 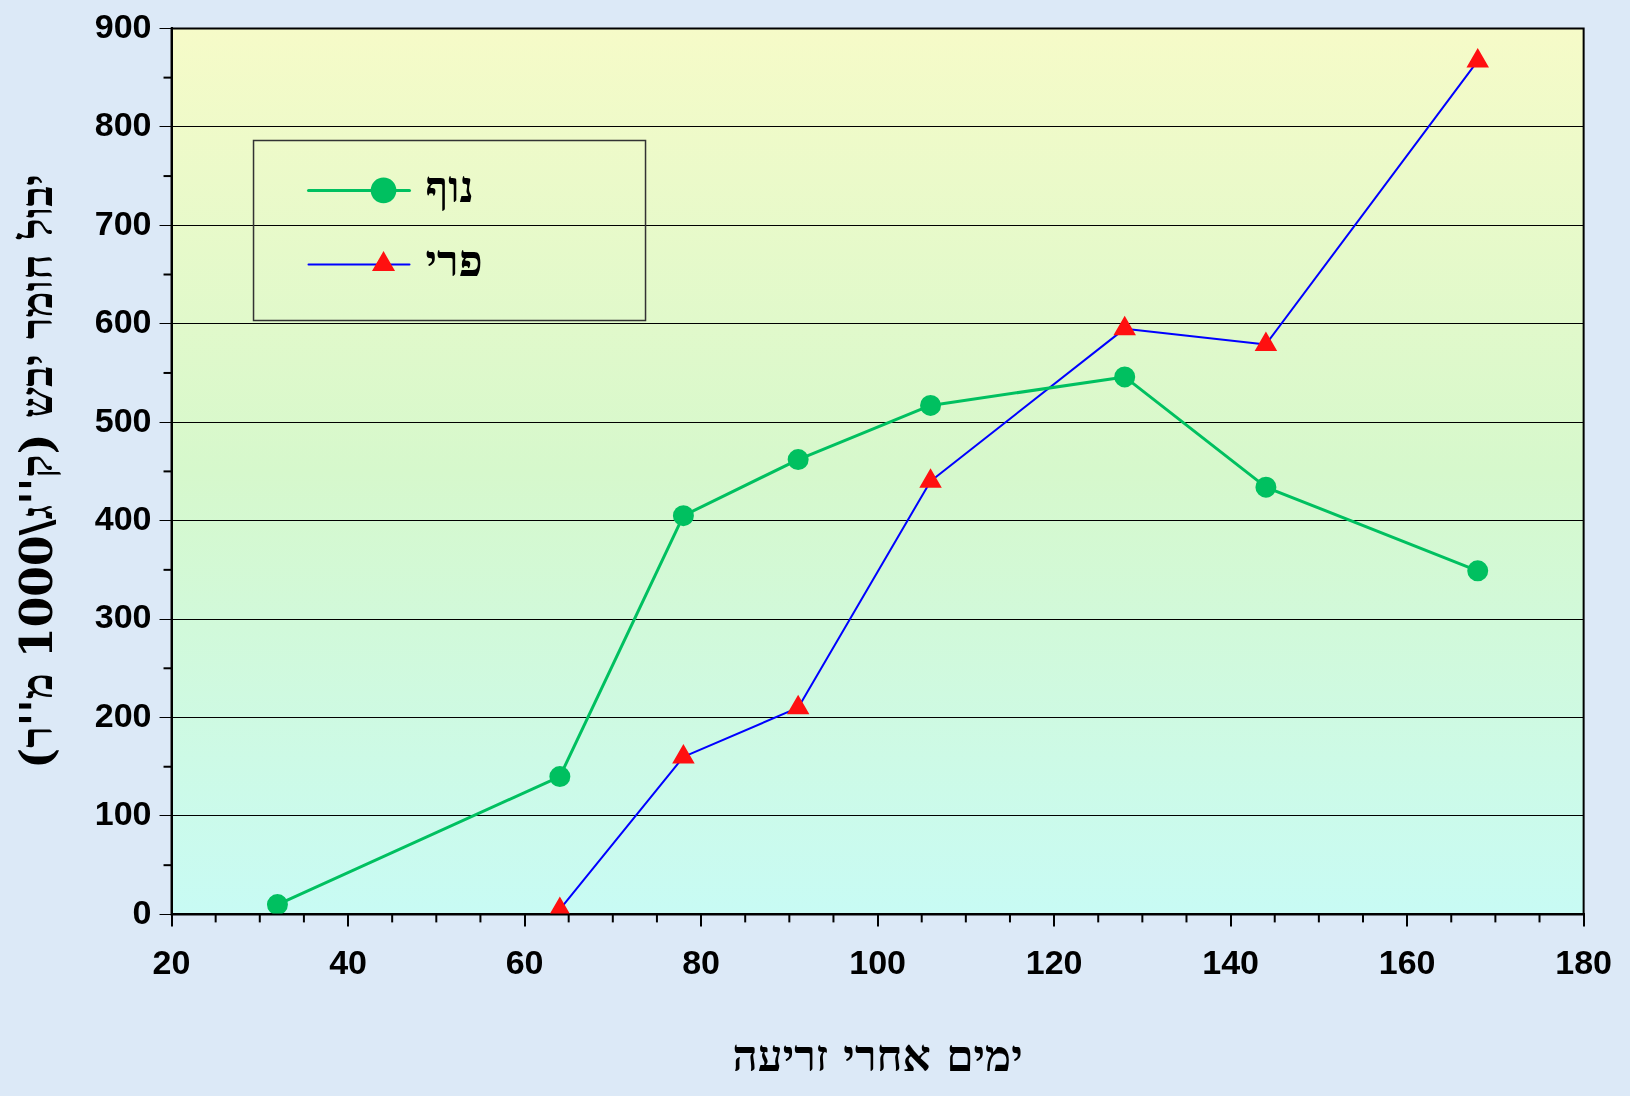 What do you see at coordinates (1054, 962) in the screenshot?
I see `x-tick-label: 120` at bounding box center [1054, 962].